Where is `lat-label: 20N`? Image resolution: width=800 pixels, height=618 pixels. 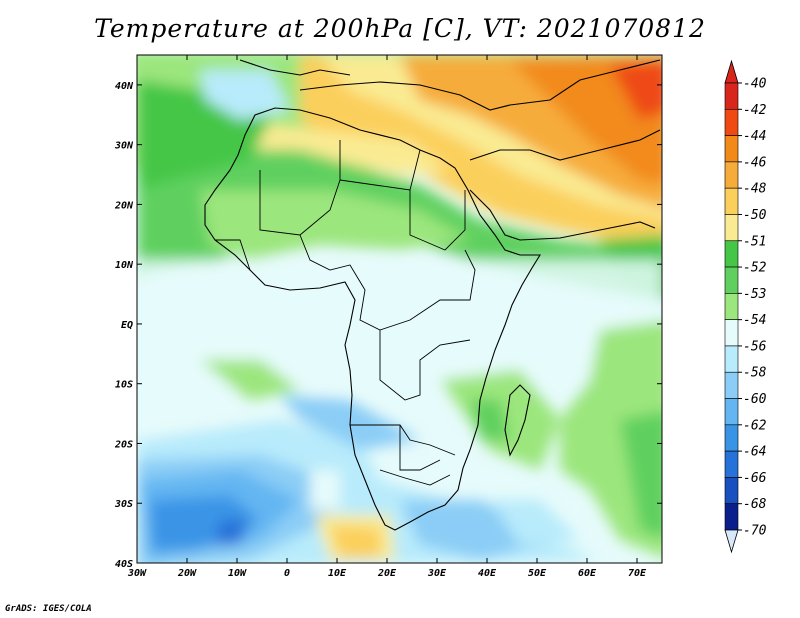 lat-label: 20N is located at coordinates (124, 205).